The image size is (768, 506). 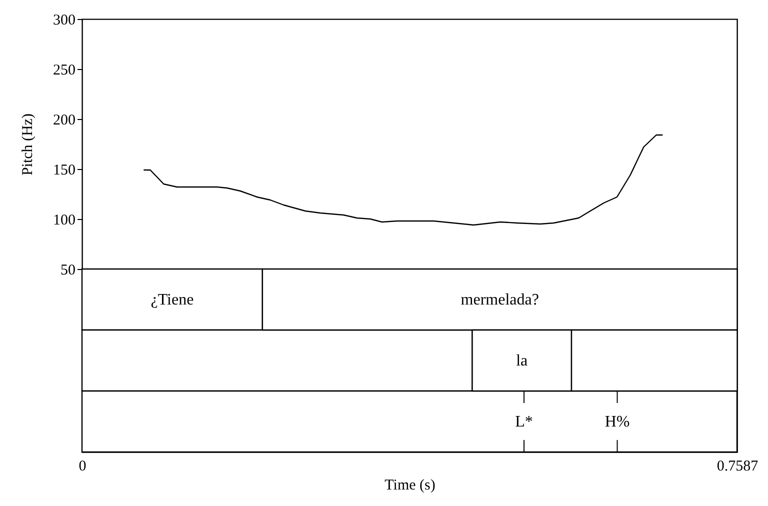 What do you see at coordinates (172, 300) in the screenshot?
I see `data-label: ¿Tiene` at bounding box center [172, 300].